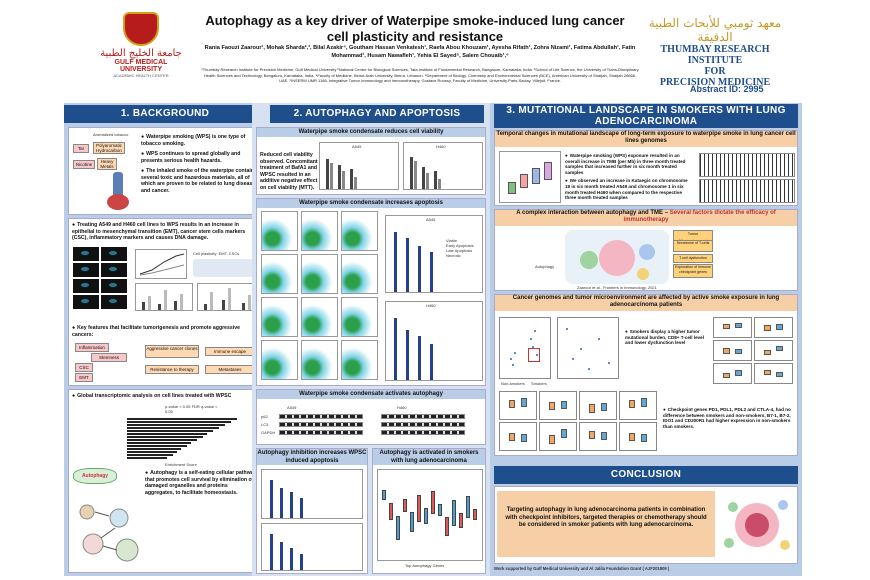 Image resolution: width=870 pixels, height=580 pixels. Describe the element at coordinates (402, 407) in the screenshot. I see `wb-label: H460` at that location.